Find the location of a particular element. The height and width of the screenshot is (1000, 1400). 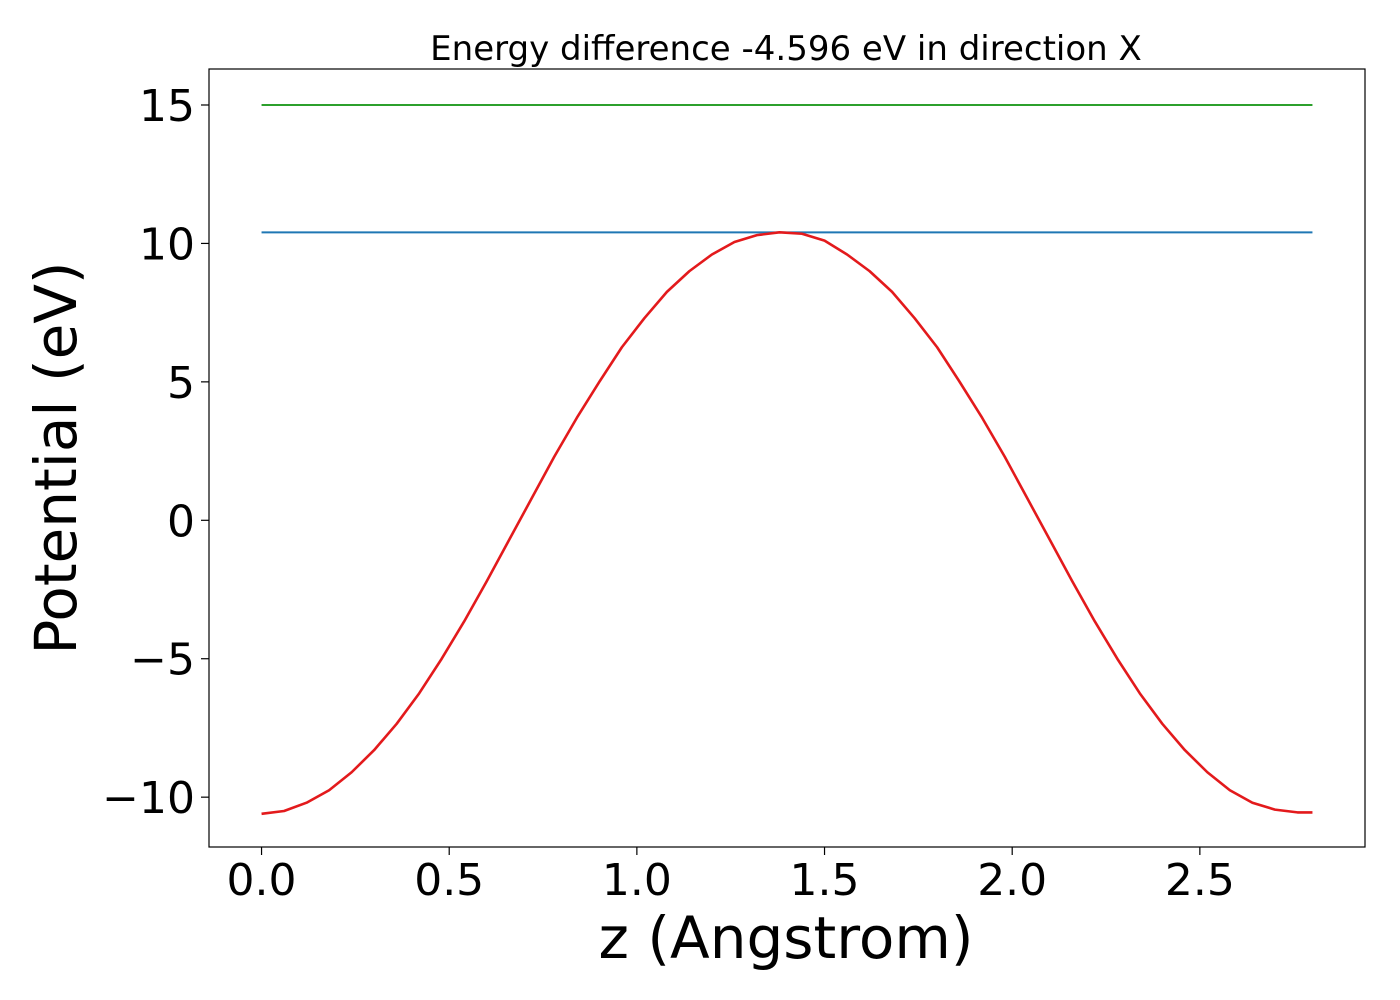

x-tick-label: 1.0 is located at coordinates (637, 880).